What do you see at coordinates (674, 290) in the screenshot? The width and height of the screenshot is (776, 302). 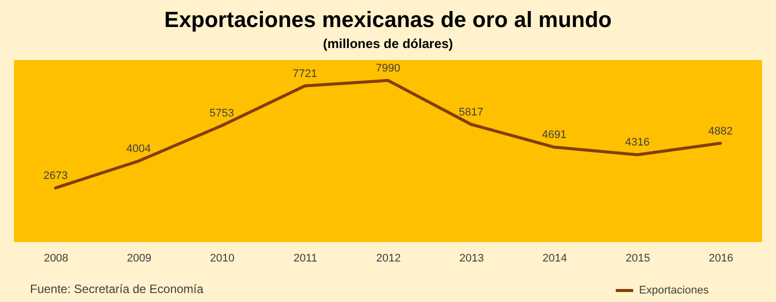 I see `legend-label: Exportaciones` at bounding box center [674, 290].